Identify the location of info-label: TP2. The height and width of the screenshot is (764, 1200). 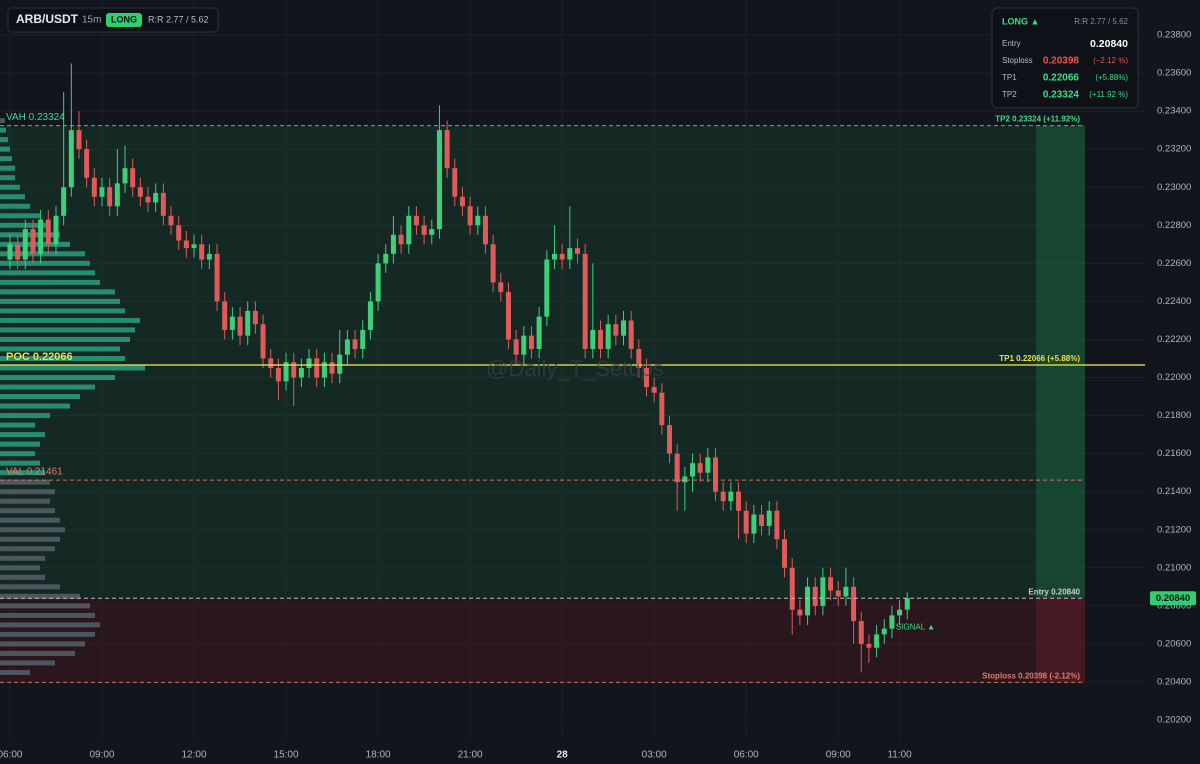
(1009, 94).